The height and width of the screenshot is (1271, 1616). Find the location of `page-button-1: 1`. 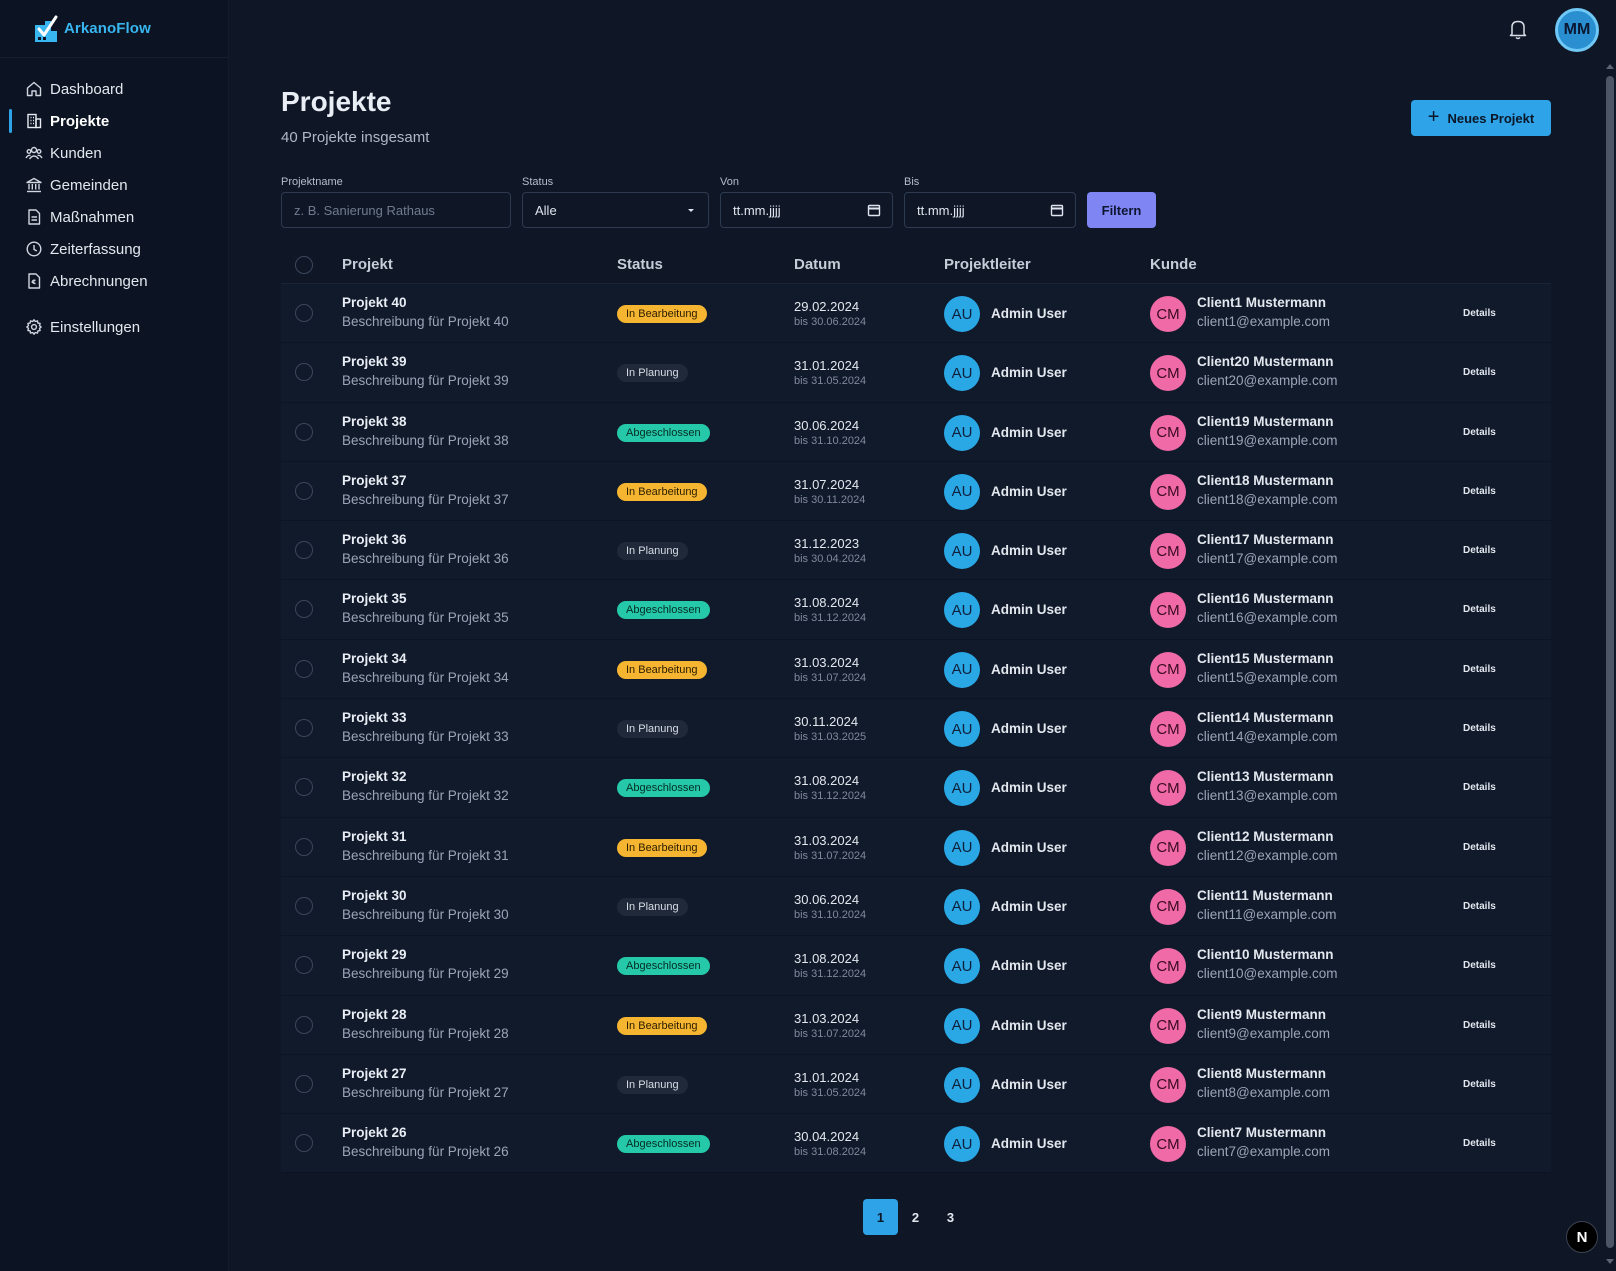

page-button-1: 1 is located at coordinates (880, 1217).